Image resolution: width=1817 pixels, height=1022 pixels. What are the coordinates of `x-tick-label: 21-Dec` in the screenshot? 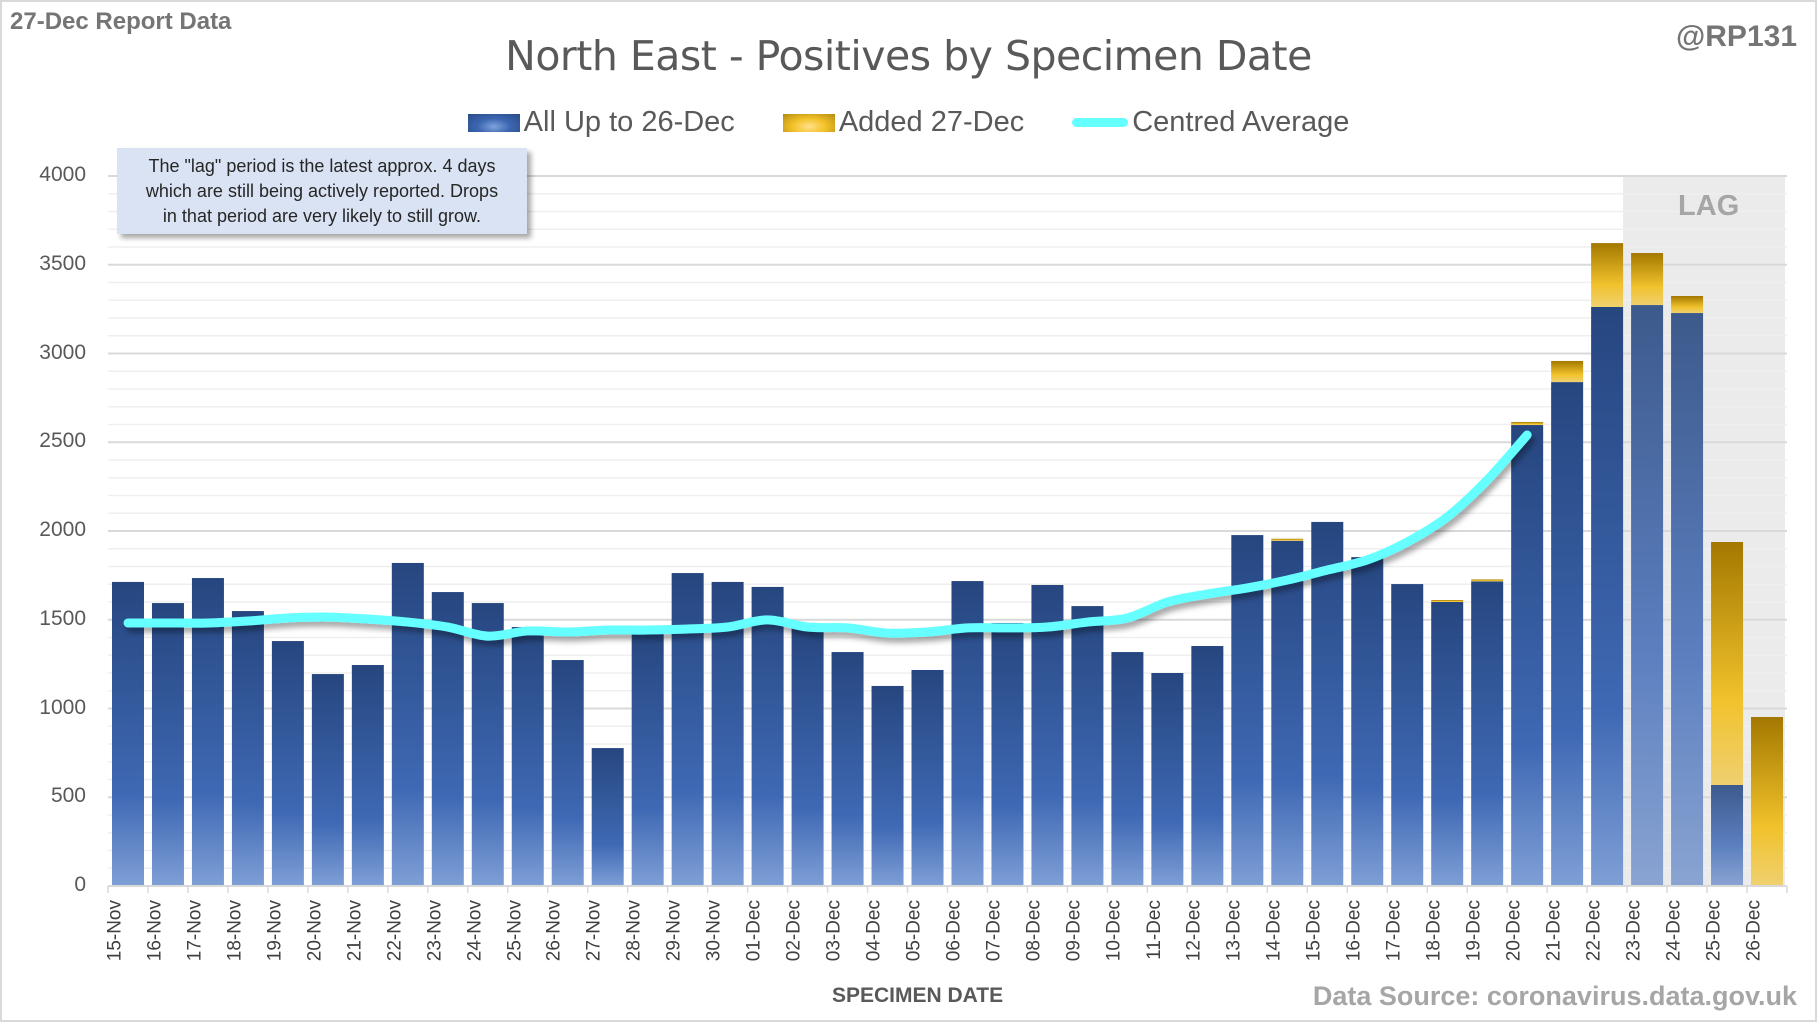 It's located at (1554, 945).